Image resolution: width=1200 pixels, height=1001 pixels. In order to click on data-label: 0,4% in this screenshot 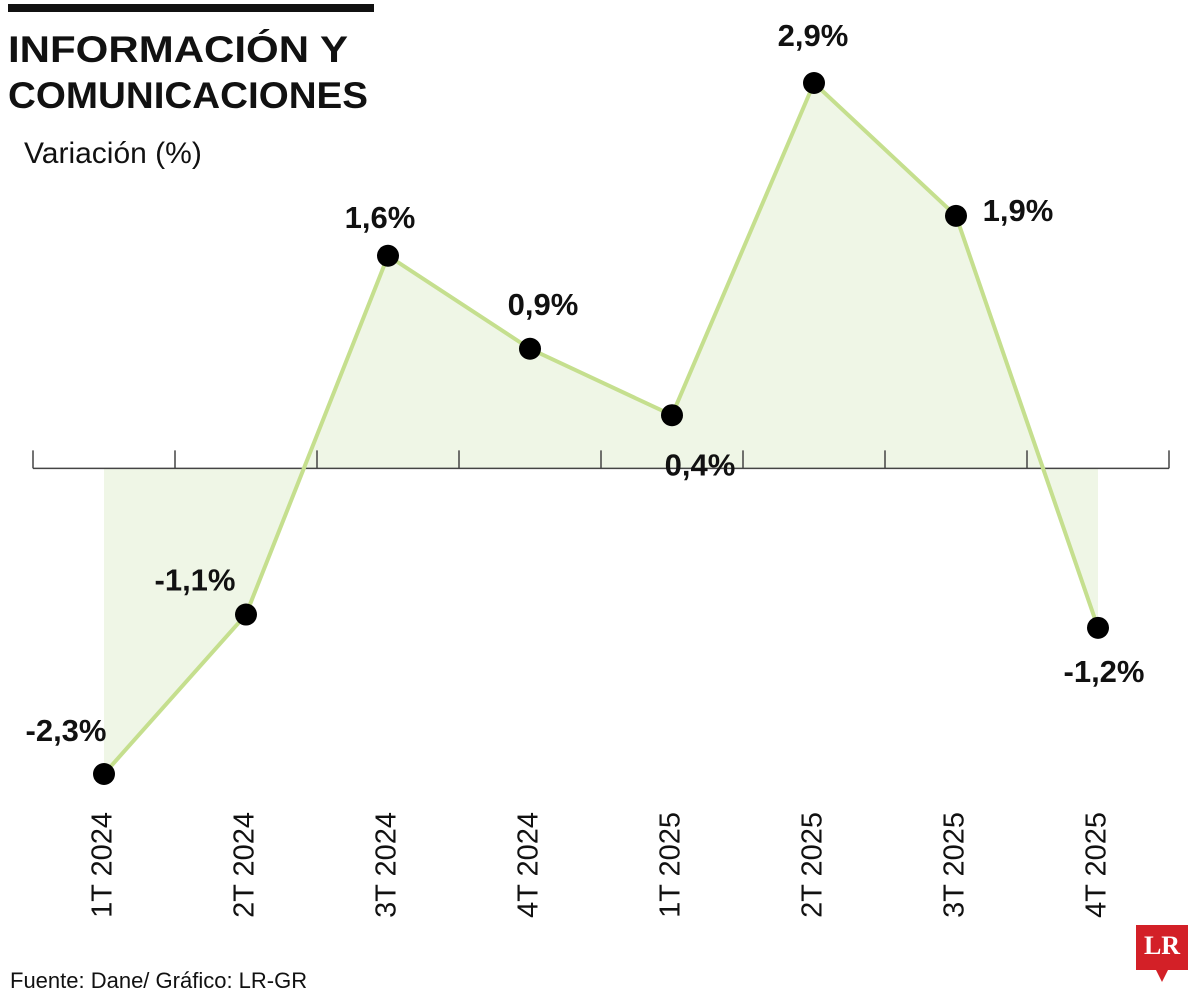, I will do `click(700, 464)`.